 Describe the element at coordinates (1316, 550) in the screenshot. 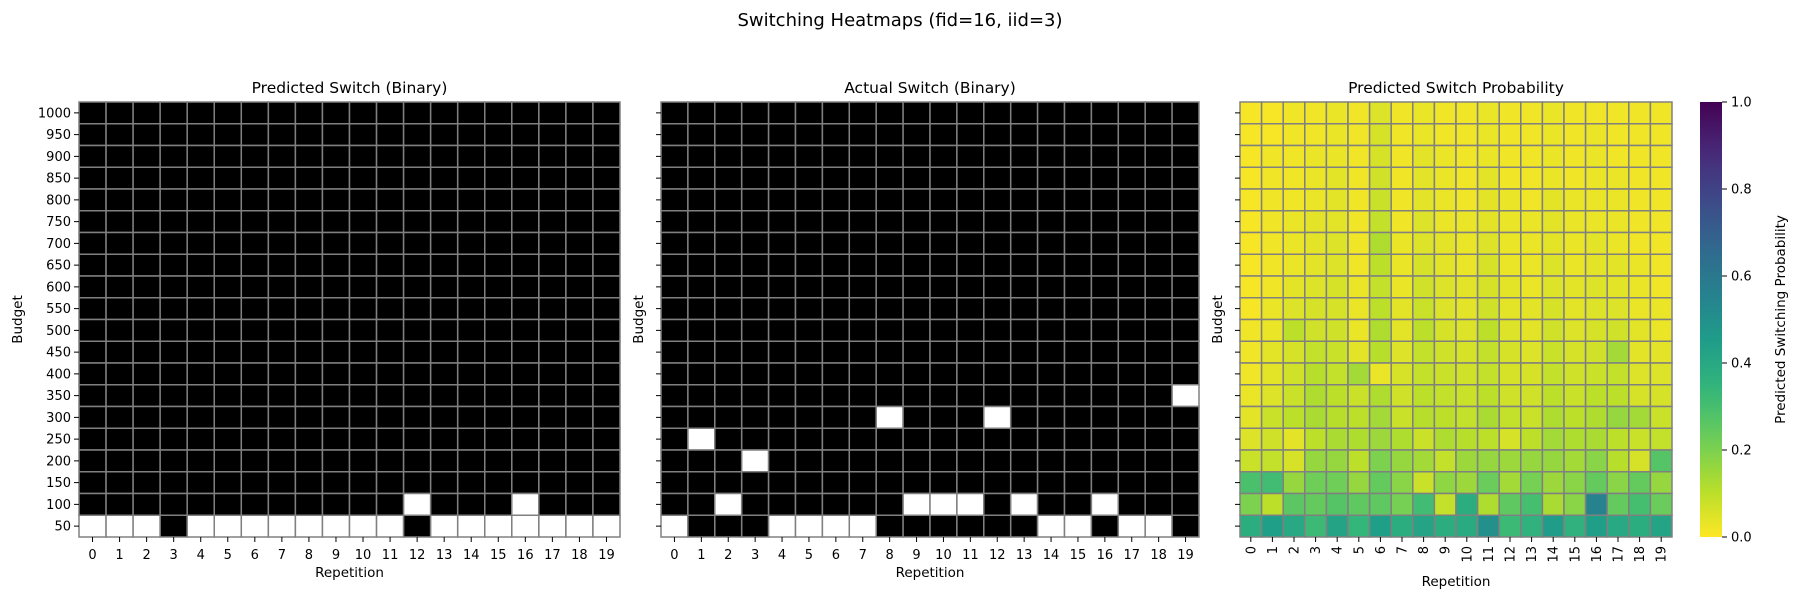

I see `x-tick-label: 3` at that location.